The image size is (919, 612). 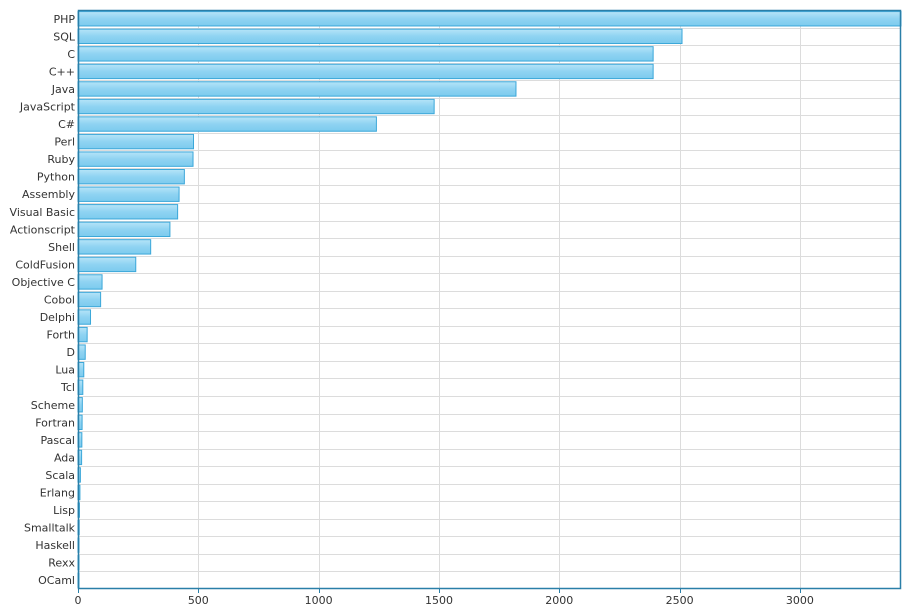 What do you see at coordinates (107, 264) in the screenshot?
I see `bar-coldfusion` at bounding box center [107, 264].